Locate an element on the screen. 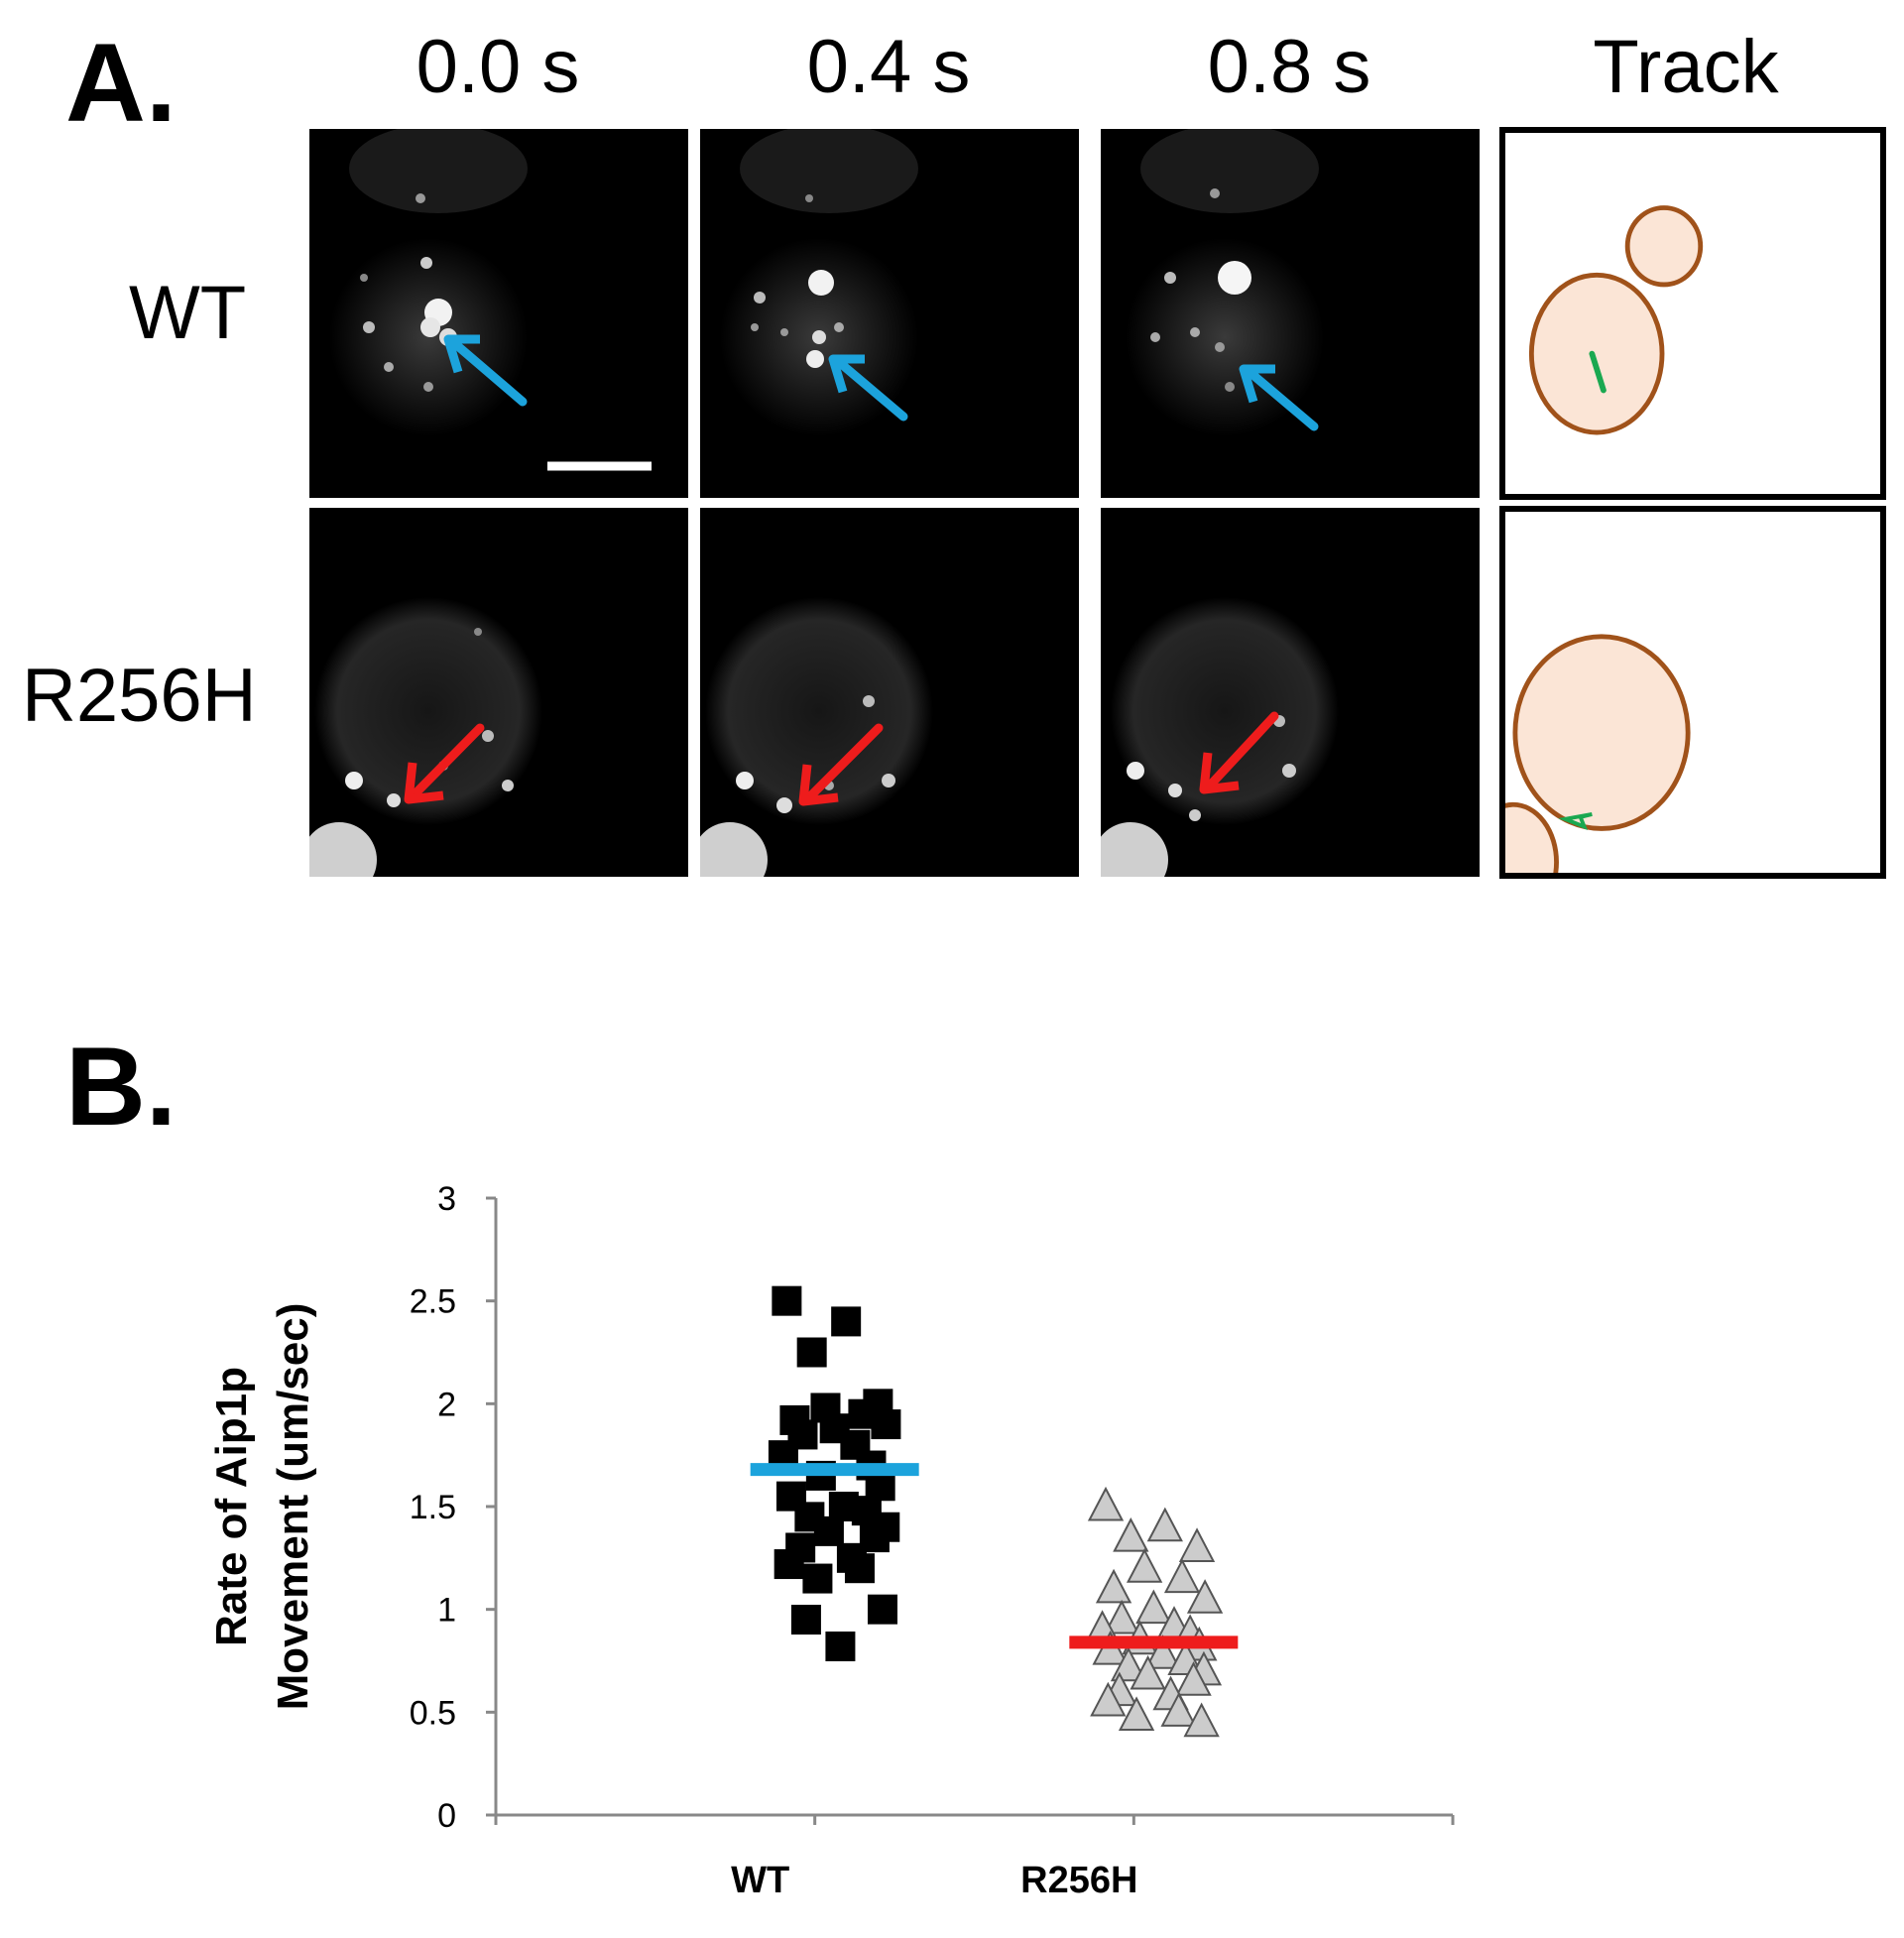  arrow-r256h is located at coordinates (447, 761).